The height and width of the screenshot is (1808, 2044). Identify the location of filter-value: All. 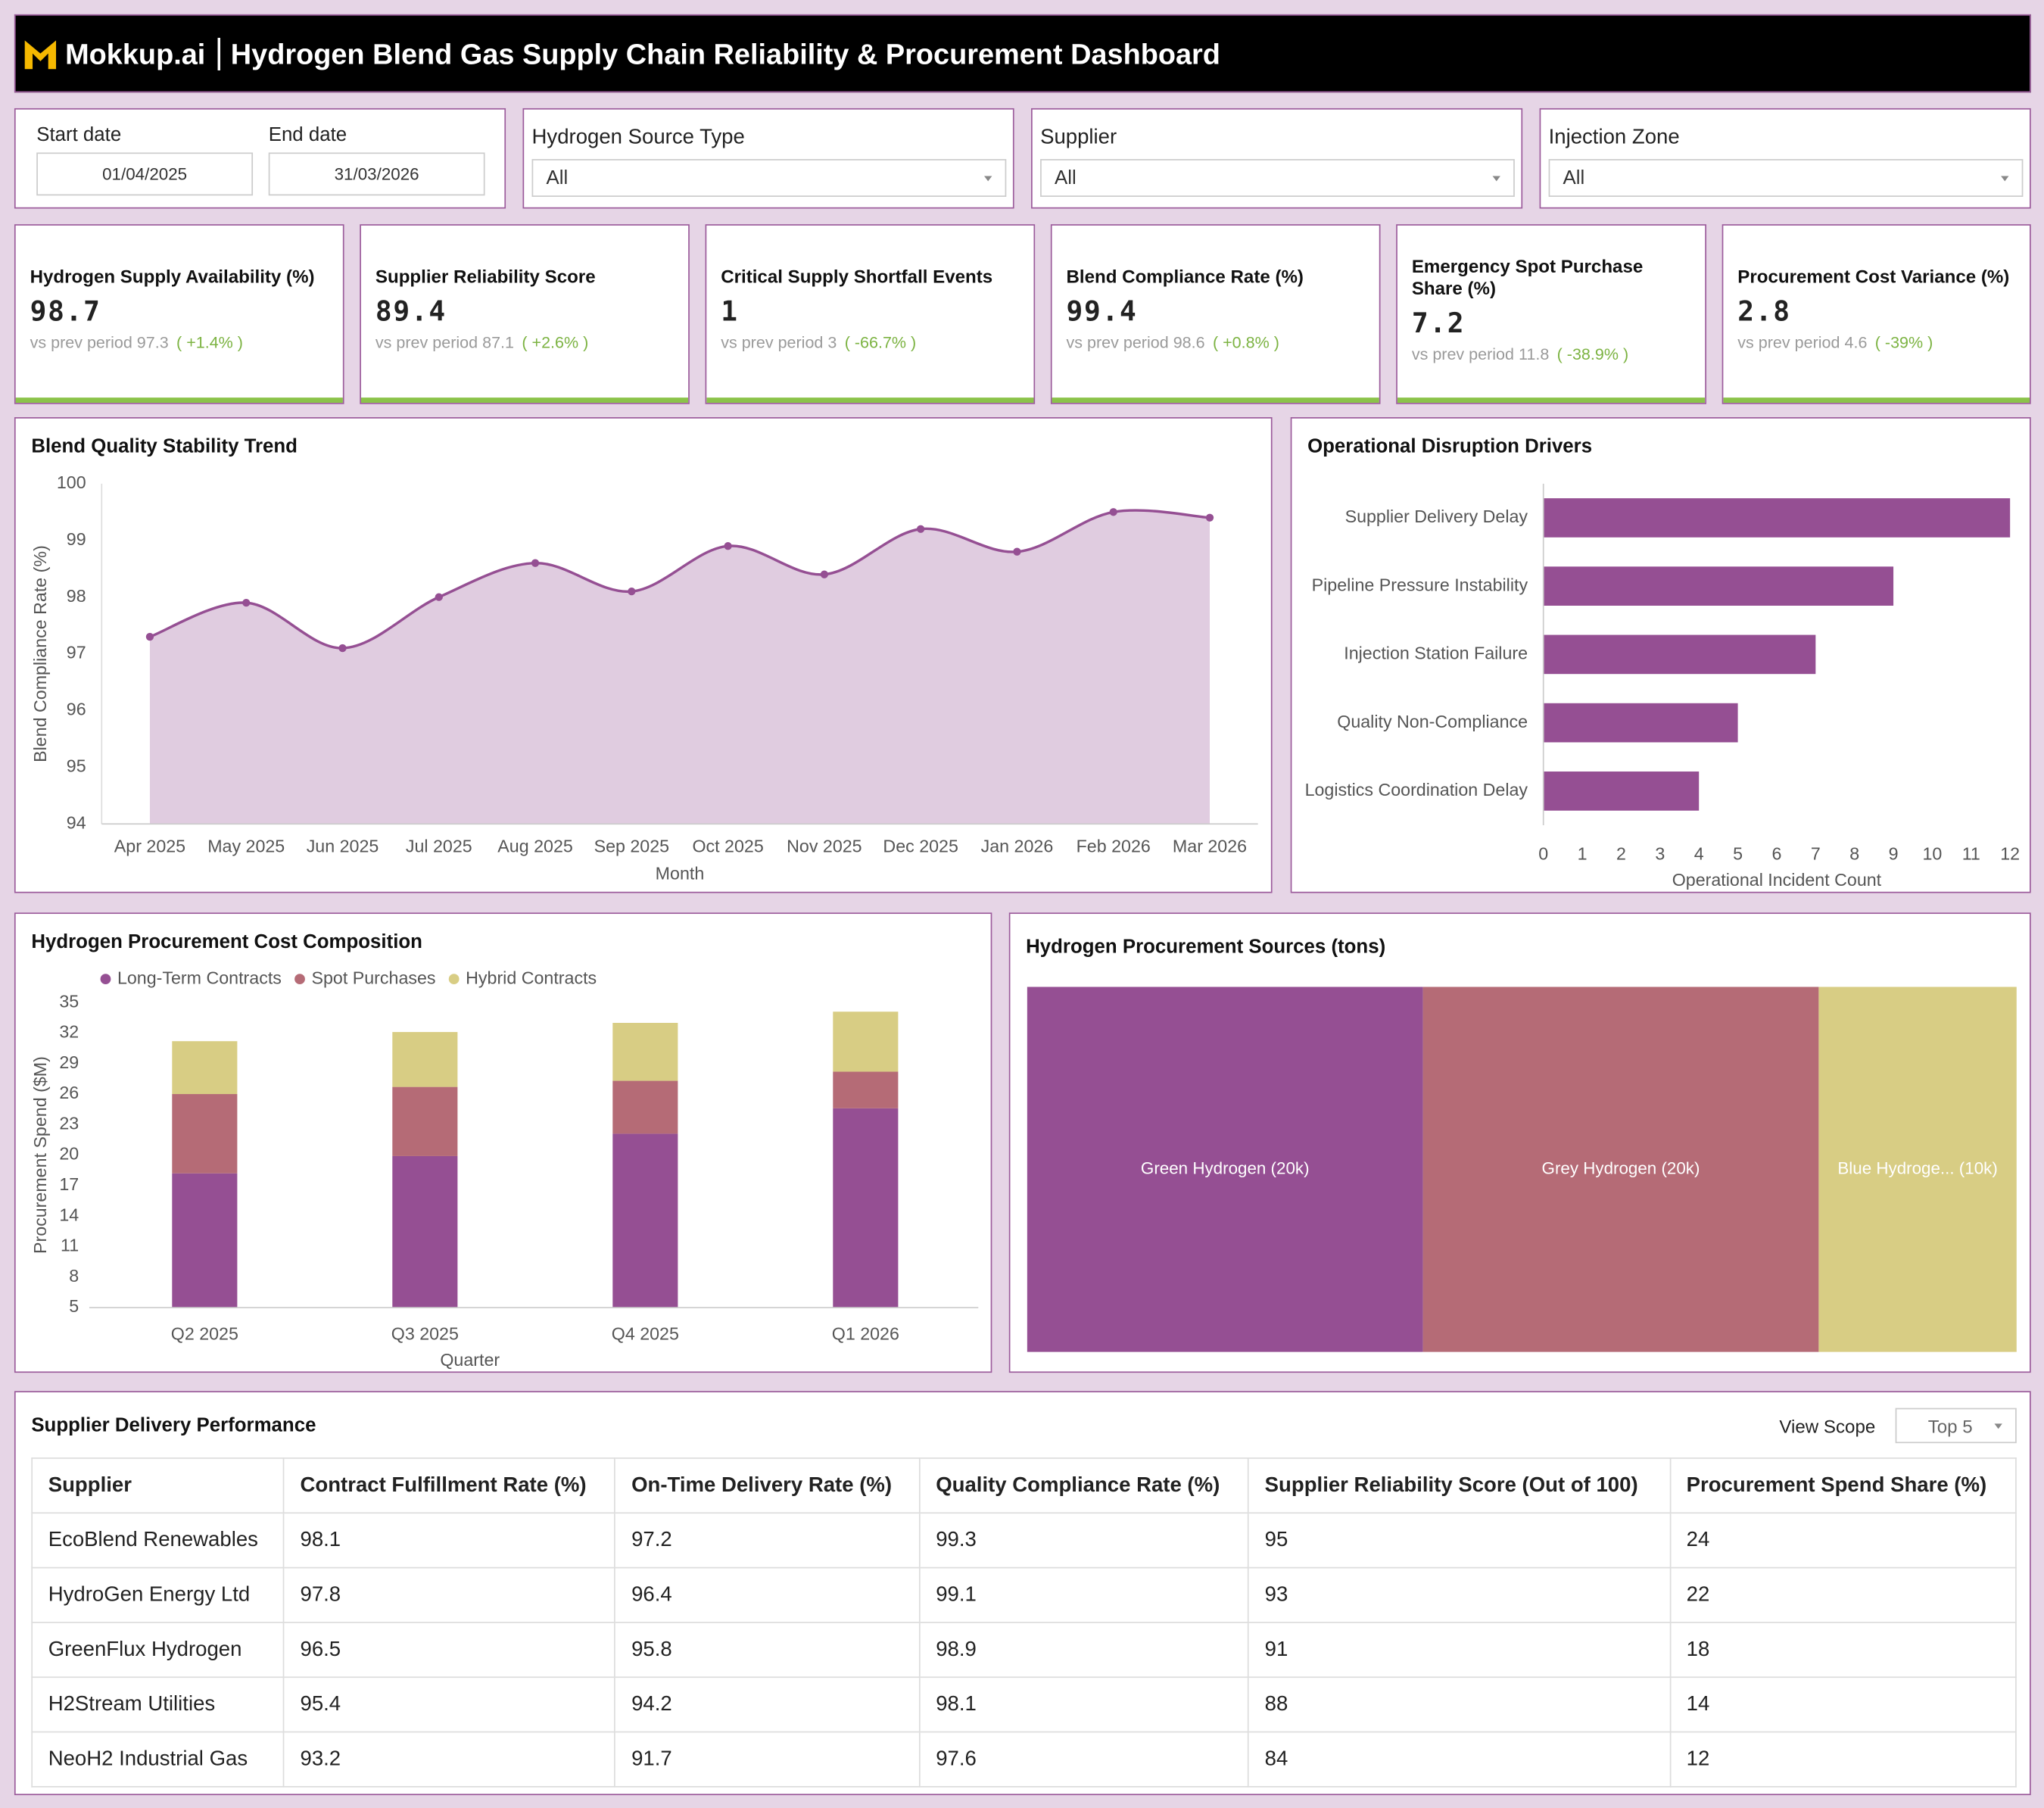
(1574, 178).